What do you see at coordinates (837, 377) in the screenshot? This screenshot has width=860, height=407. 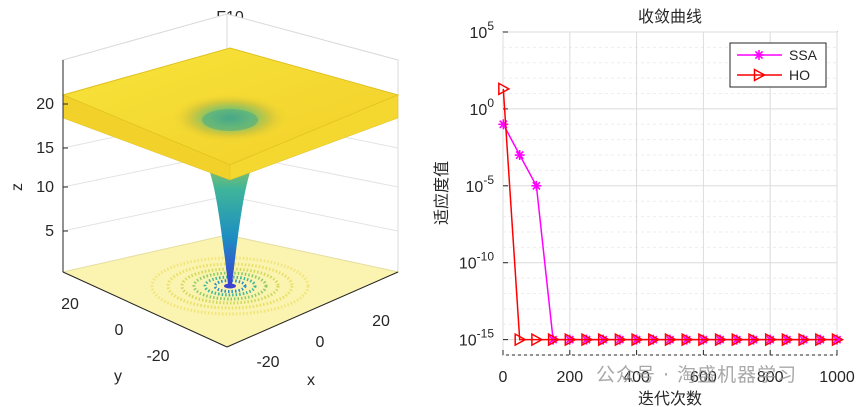 I see `x-tick-label: 1000` at bounding box center [837, 377].